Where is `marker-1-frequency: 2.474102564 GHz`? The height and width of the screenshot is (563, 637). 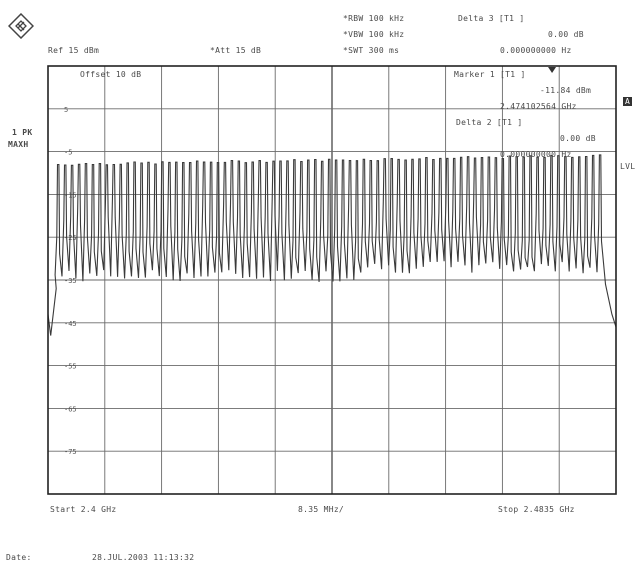 marker-1-frequency: 2.474102564 GHz is located at coordinates (538, 106).